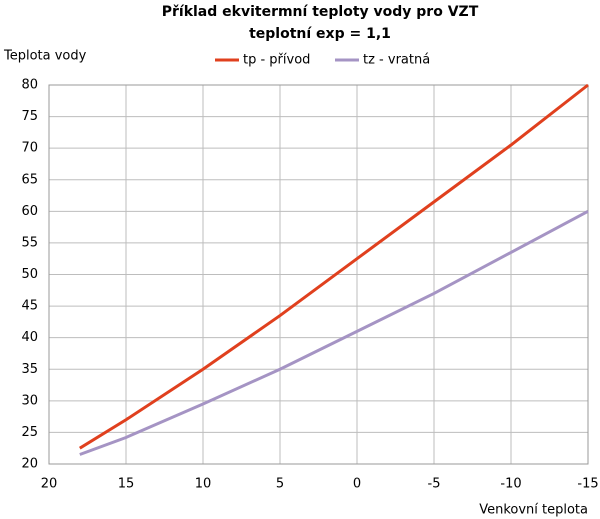 The height and width of the screenshot is (519, 600). What do you see at coordinates (29, 400) in the screenshot?
I see `y-tick-label: 30` at bounding box center [29, 400].